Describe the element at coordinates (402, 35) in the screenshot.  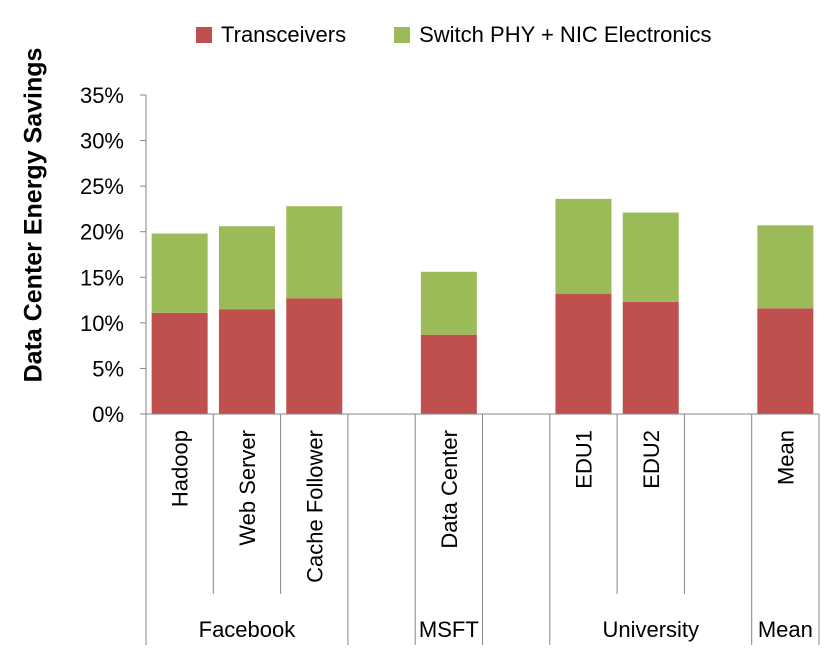
I see `legend-swatch-switch-phy` at that location.